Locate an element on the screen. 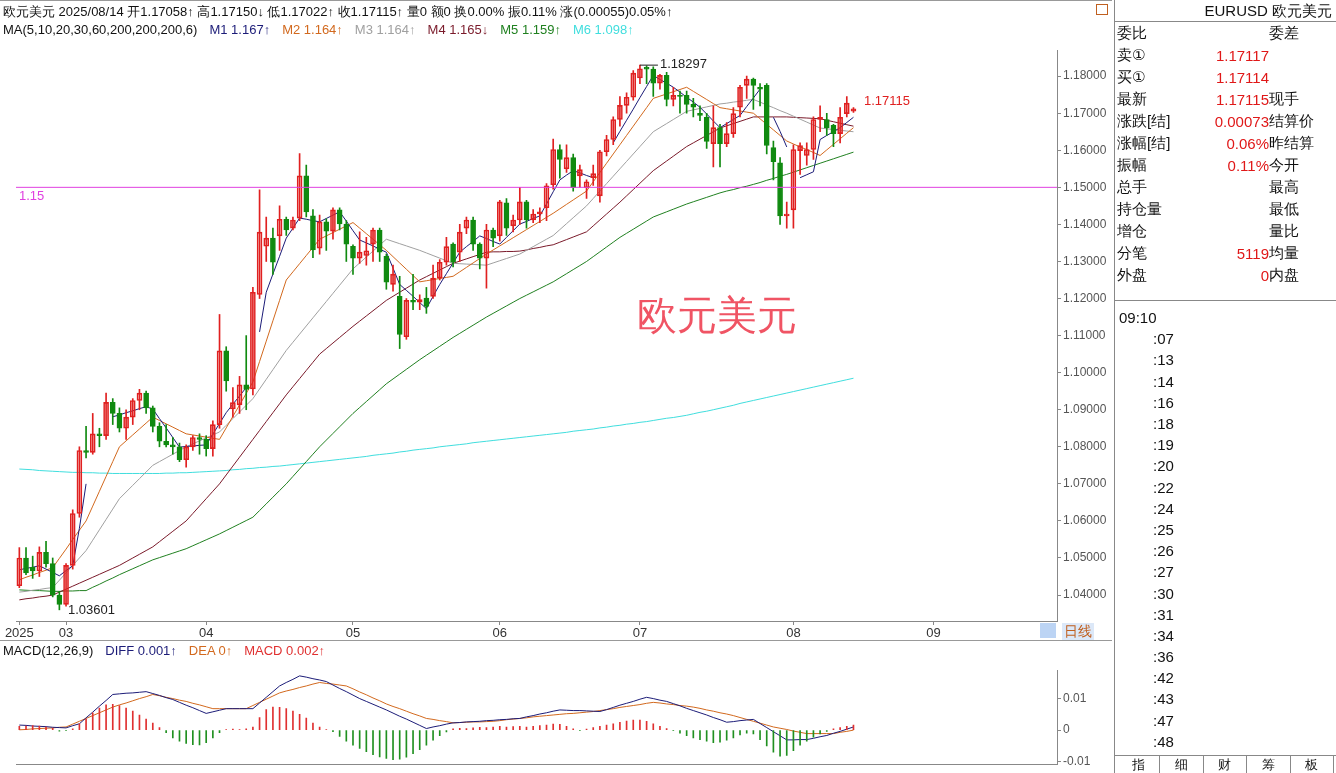  text: M4 1.165↓ is located at coordinates (458, 29).